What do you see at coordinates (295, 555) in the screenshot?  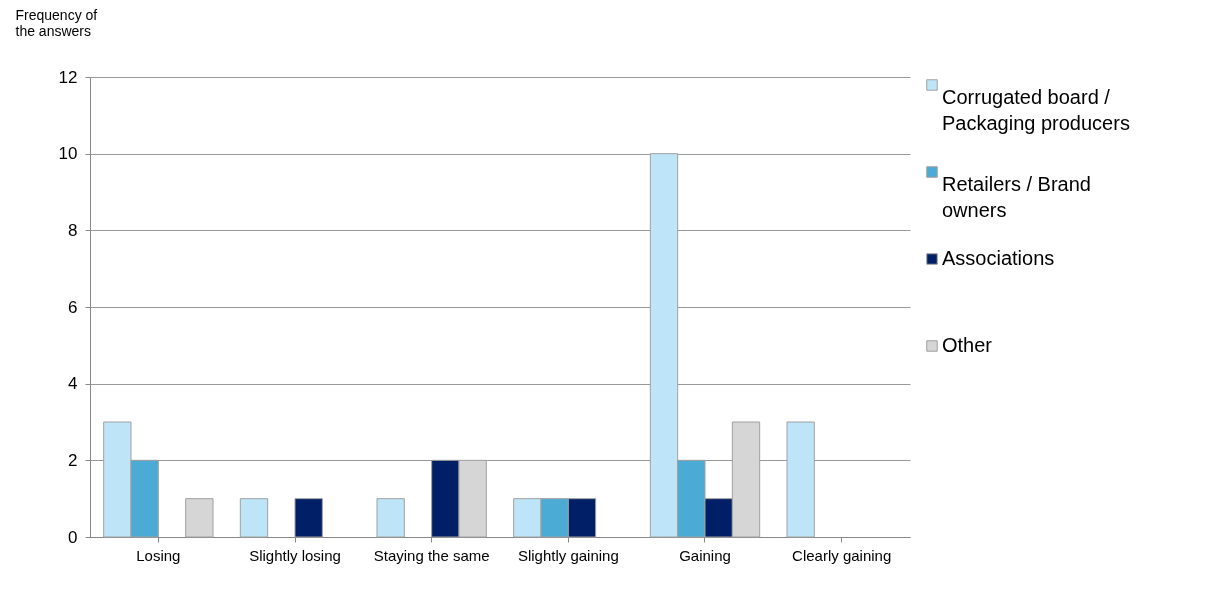 I see `x-tick-label: Slightly losing` at bounding box center [295, 555].